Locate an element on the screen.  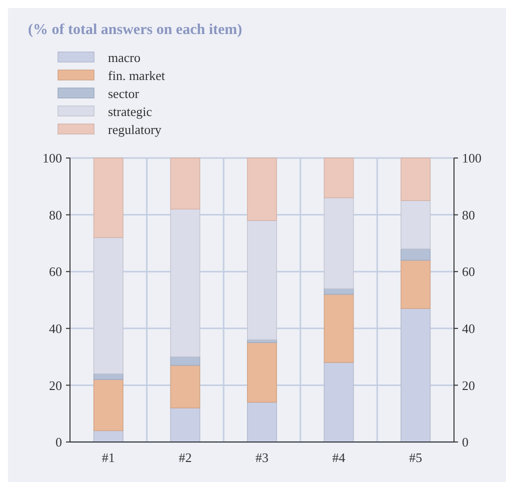
y-tick-label: 40 is located at coordinates (55, 328).